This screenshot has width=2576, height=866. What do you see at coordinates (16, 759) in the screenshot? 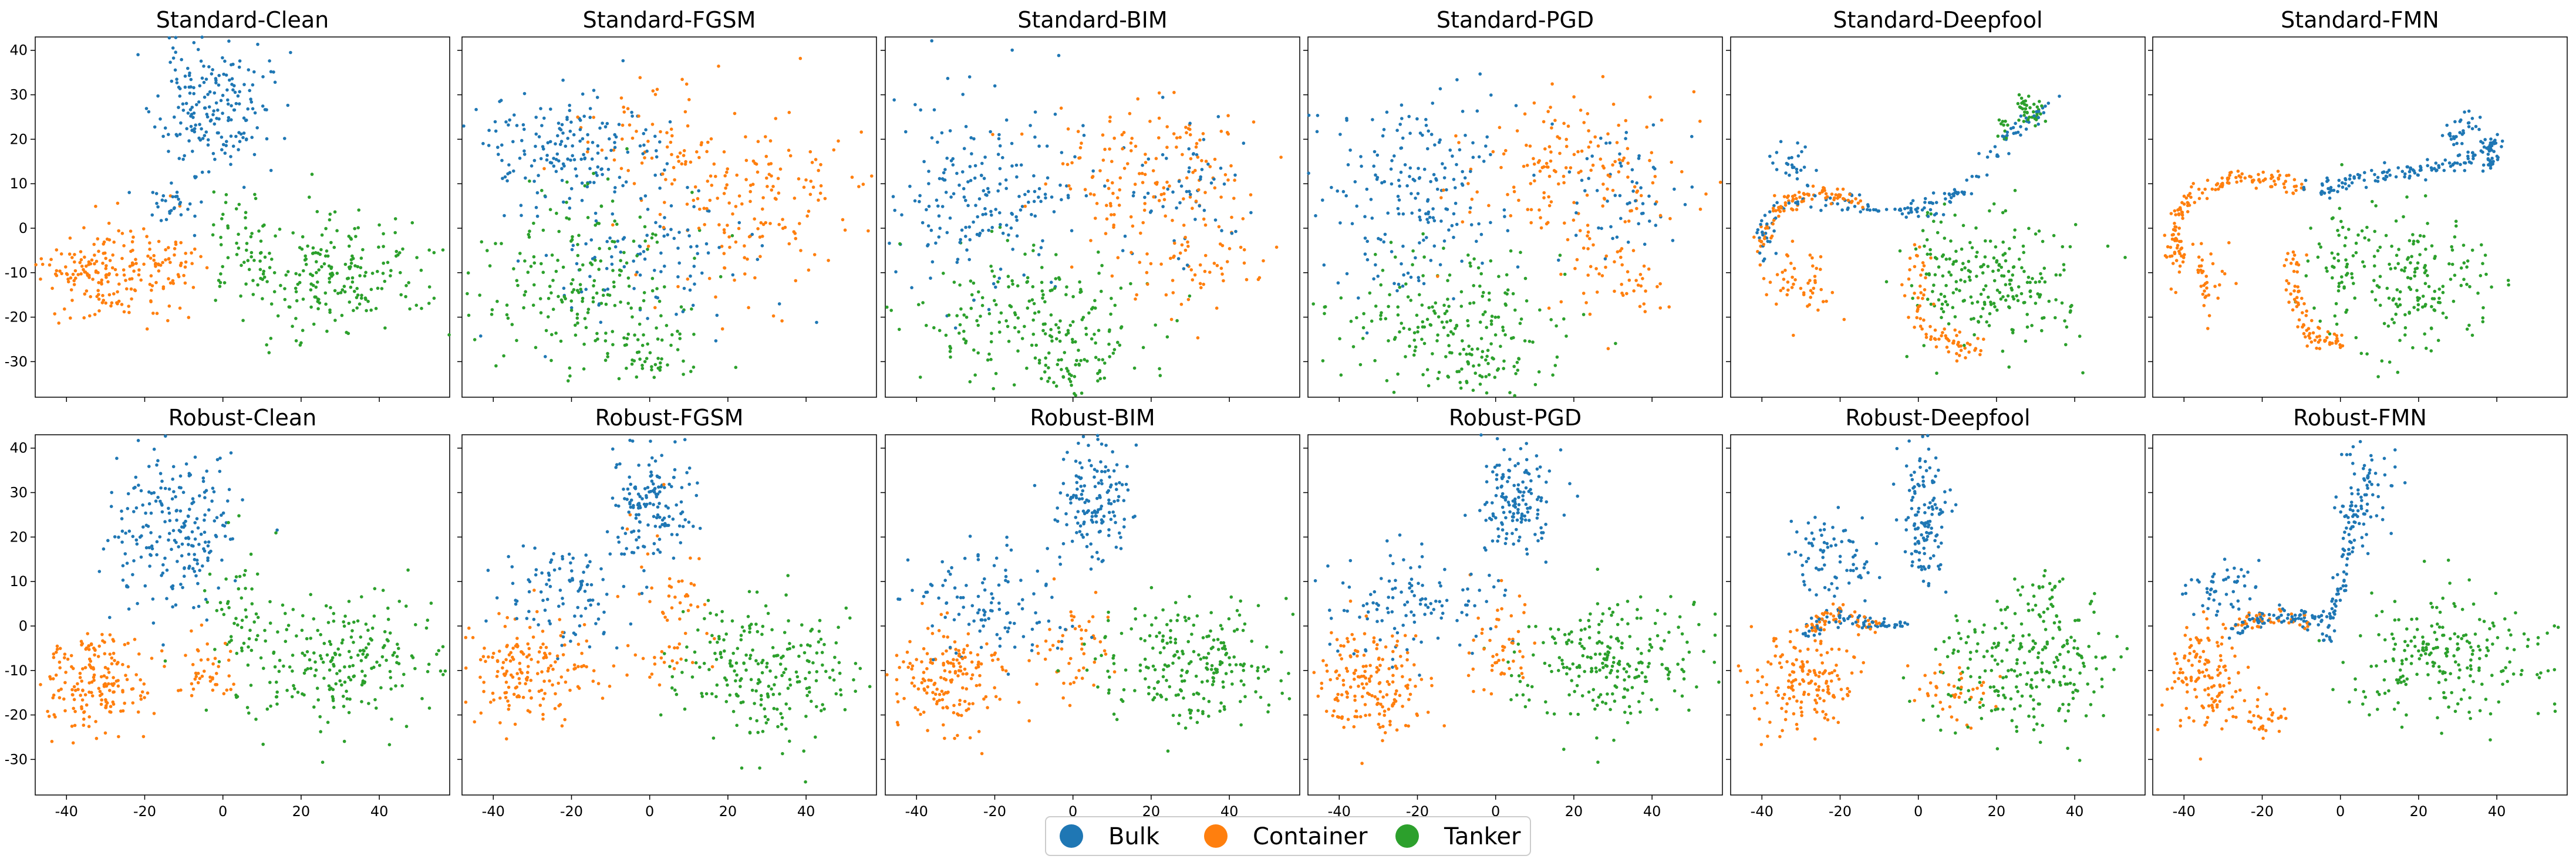
I see `y-tick-label: -30` at bounding box center [16, 759].